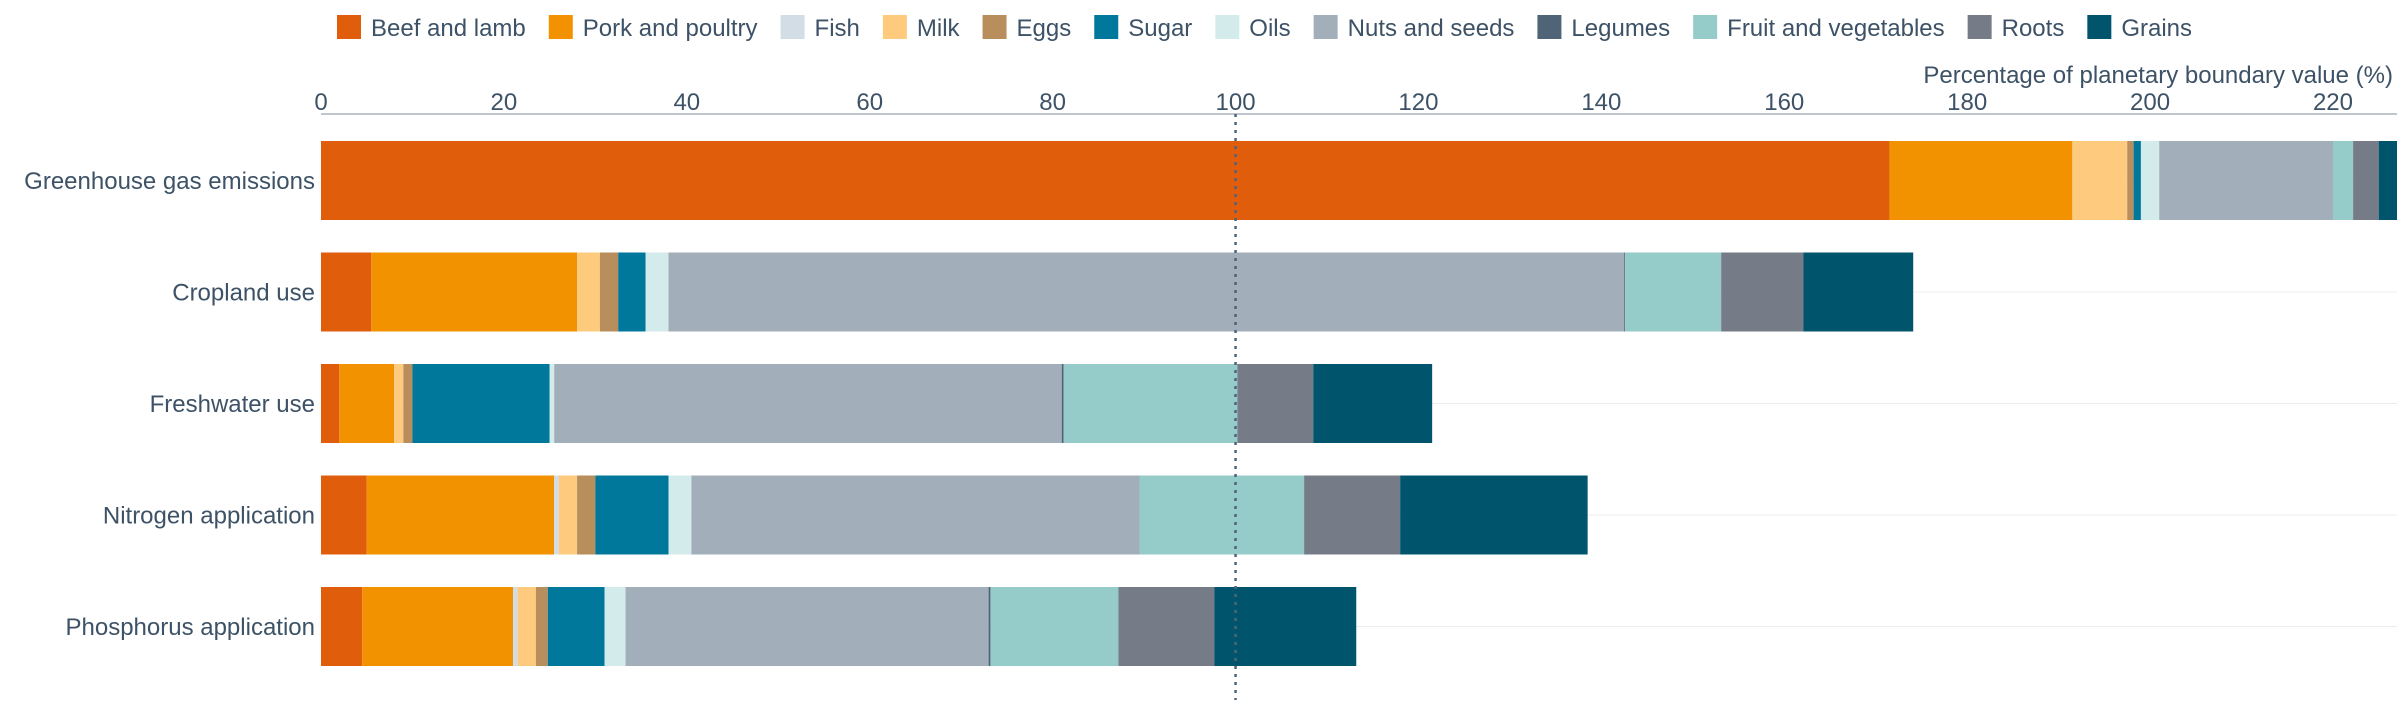 Image resolution: width=2400 pixels, height=705 pixels. What do you see at coordinates (1269, 28) in the screenshot?
I see `legend-label-oils: Oils` at bounding box center [1269, 28].